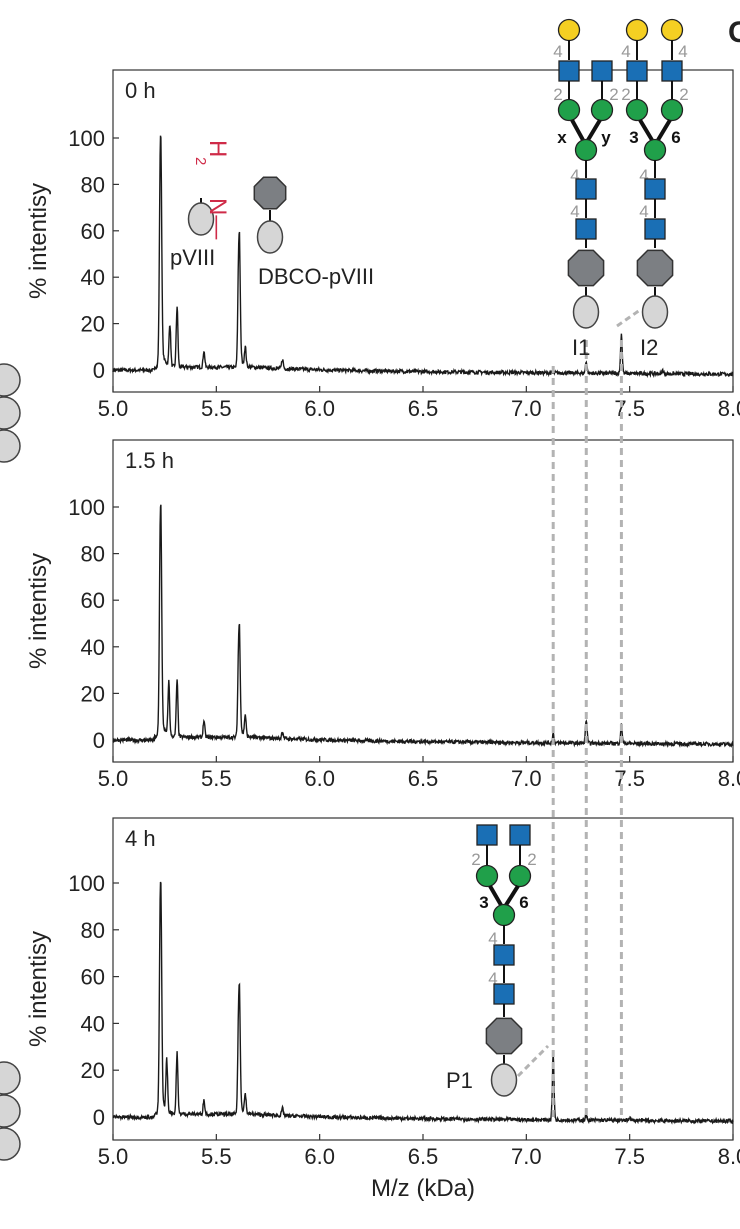  Describe the element at coordinates (649, 347) in the screenshot. I see `i2-label: I2` at that location.